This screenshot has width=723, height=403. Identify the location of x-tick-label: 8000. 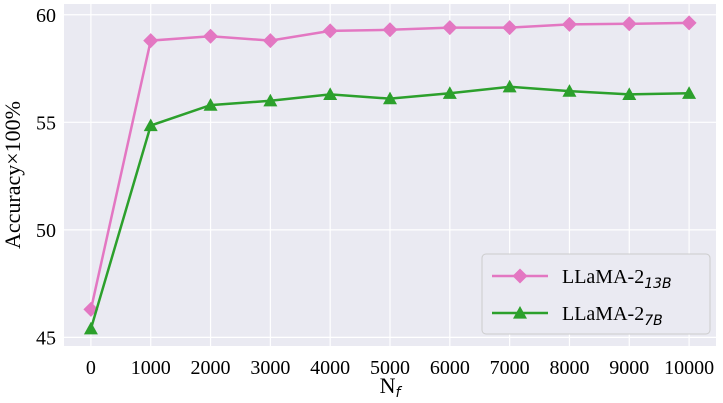
(569, 368).